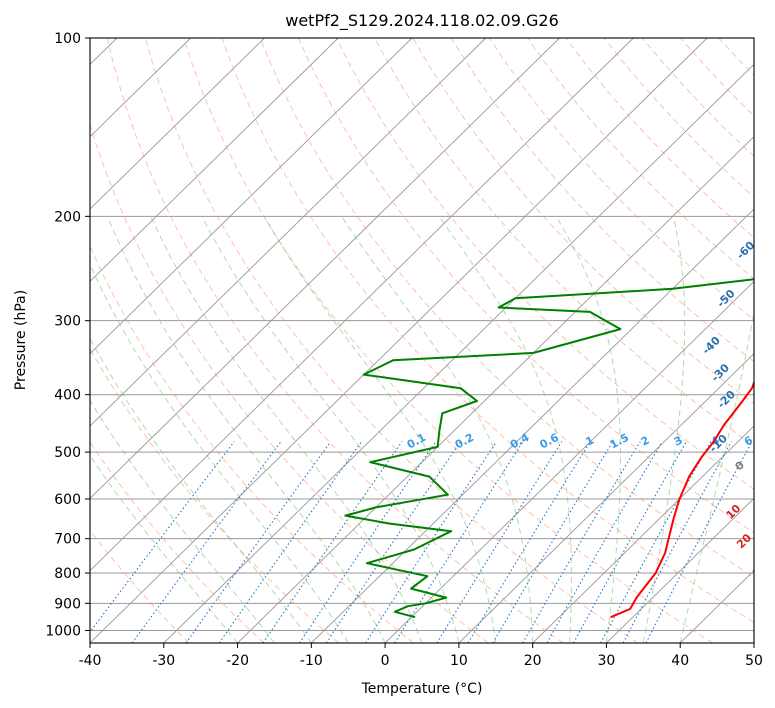 This screenshot has width=775, height=708. Describe the element at coordinates (533, 661) in the screenshot. I see `x-tick-label: 20` at that location.